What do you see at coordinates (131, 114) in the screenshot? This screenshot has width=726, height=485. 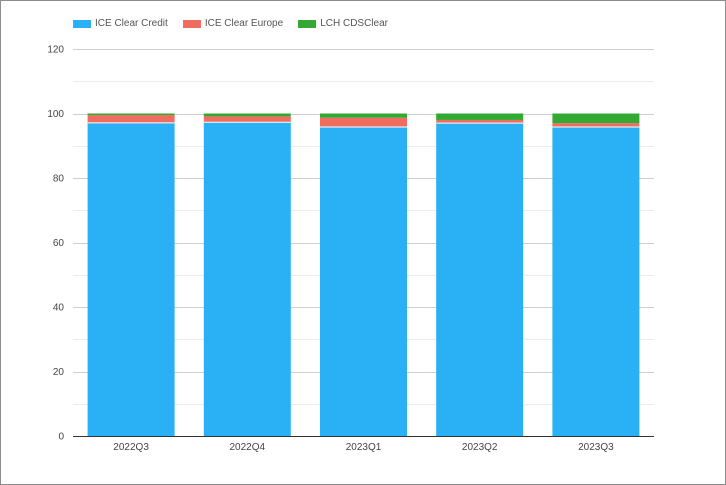 I see `bar-segment-lch-cdsclear-2022q3` at bounding box center [131, 114].